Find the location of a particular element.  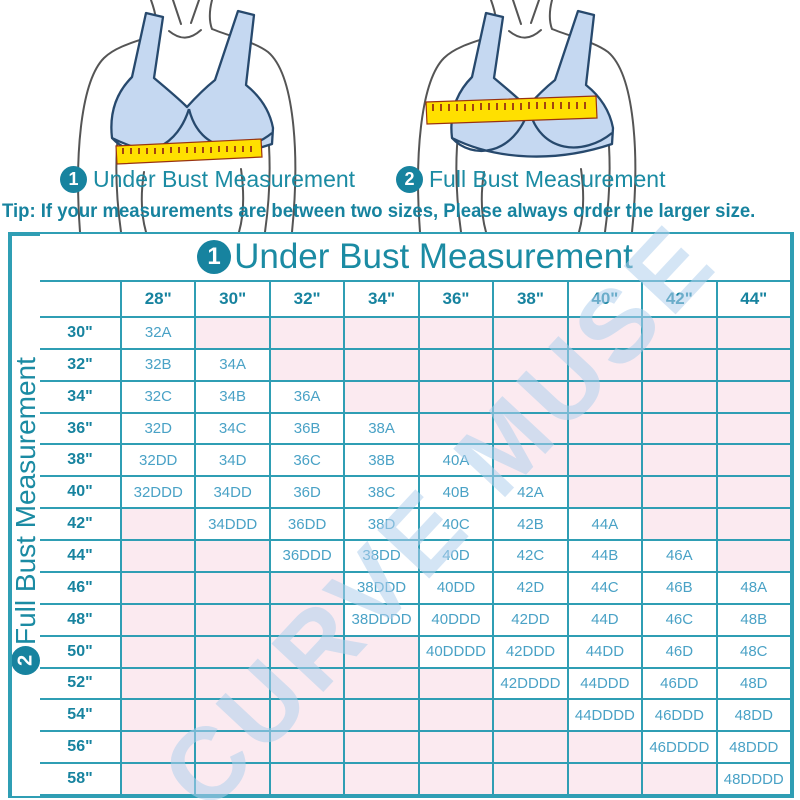

size-cell: 40C is located at coordinates (457, 525).